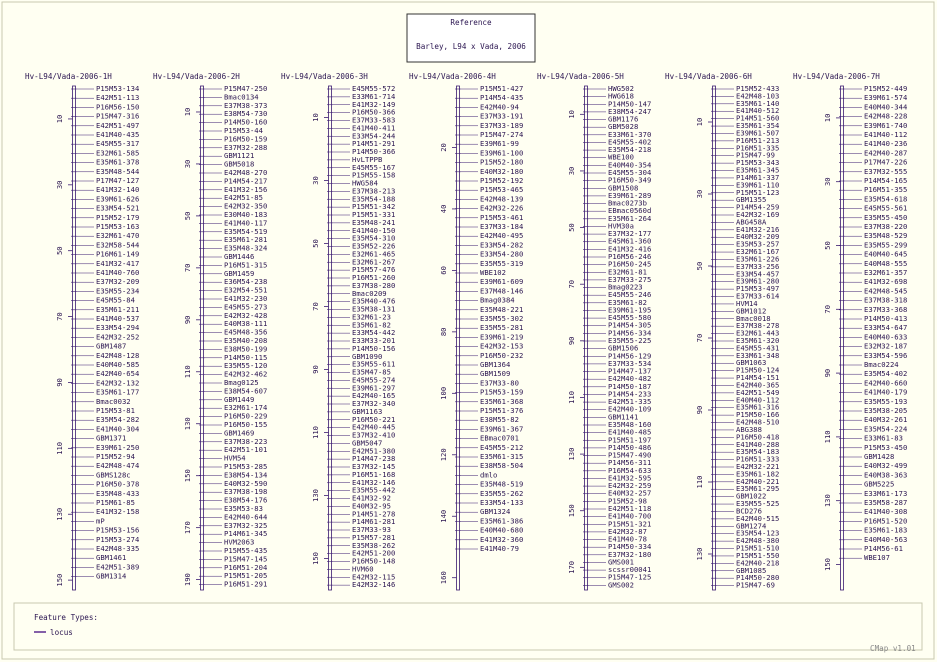  Describe the element at coordinates (245, 516) in the screenshot. I see `feature-label: E42M40-644` at that location.